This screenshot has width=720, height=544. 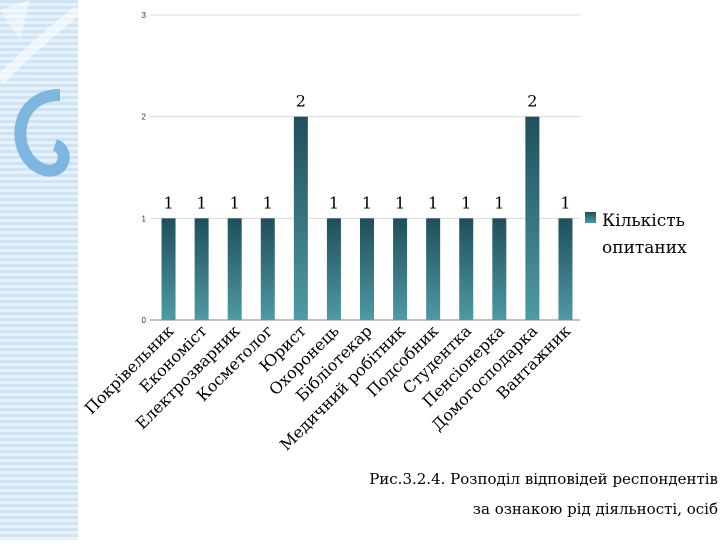 I want to click on figure-caption-line2: за ознакою рід діяльності, осіб, so click(x=595, y=509).